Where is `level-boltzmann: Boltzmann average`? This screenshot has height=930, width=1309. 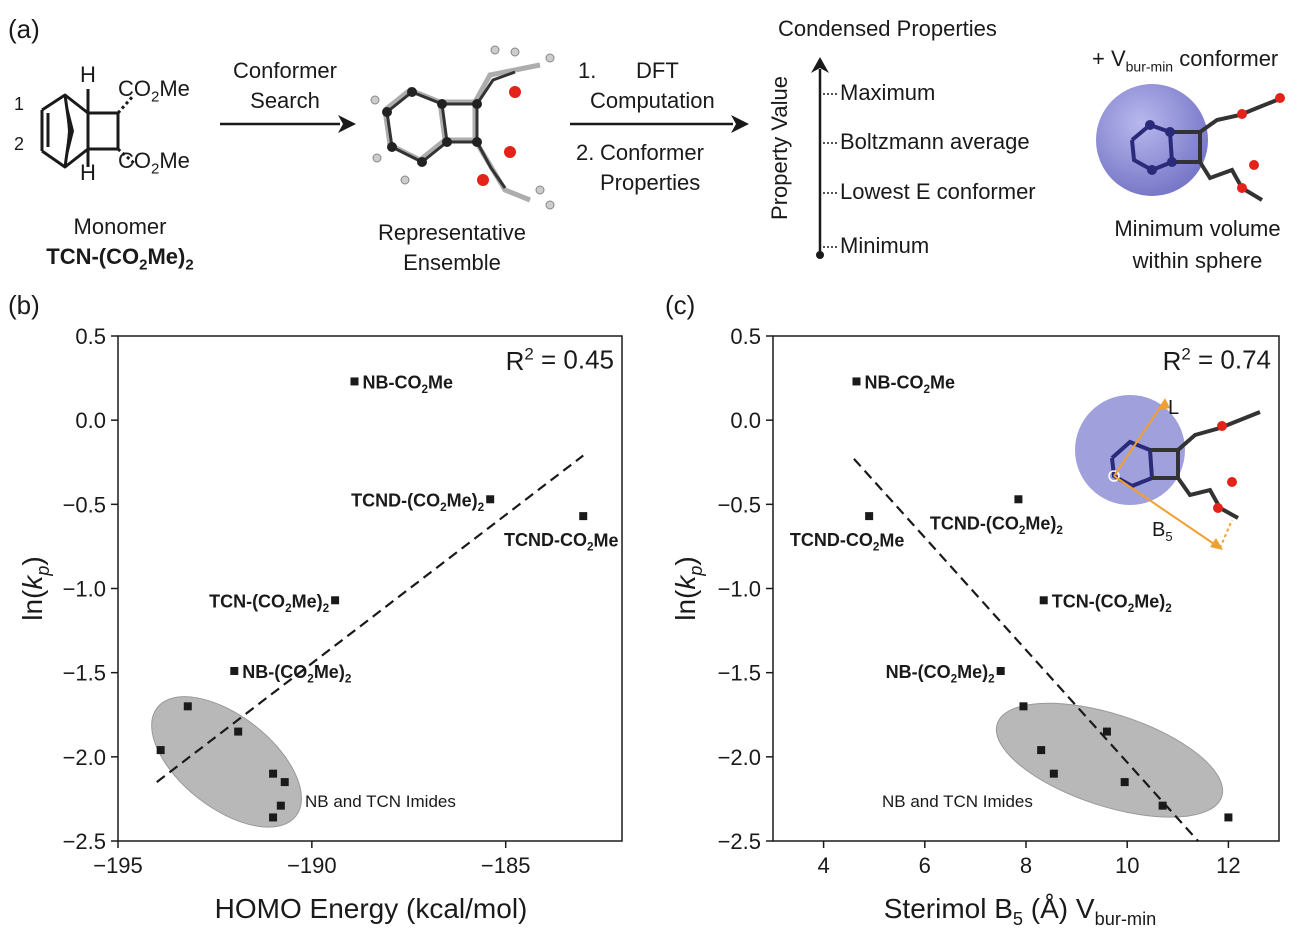
level-boltzmann: Boltzmann average is located at coordinates (935, 141).